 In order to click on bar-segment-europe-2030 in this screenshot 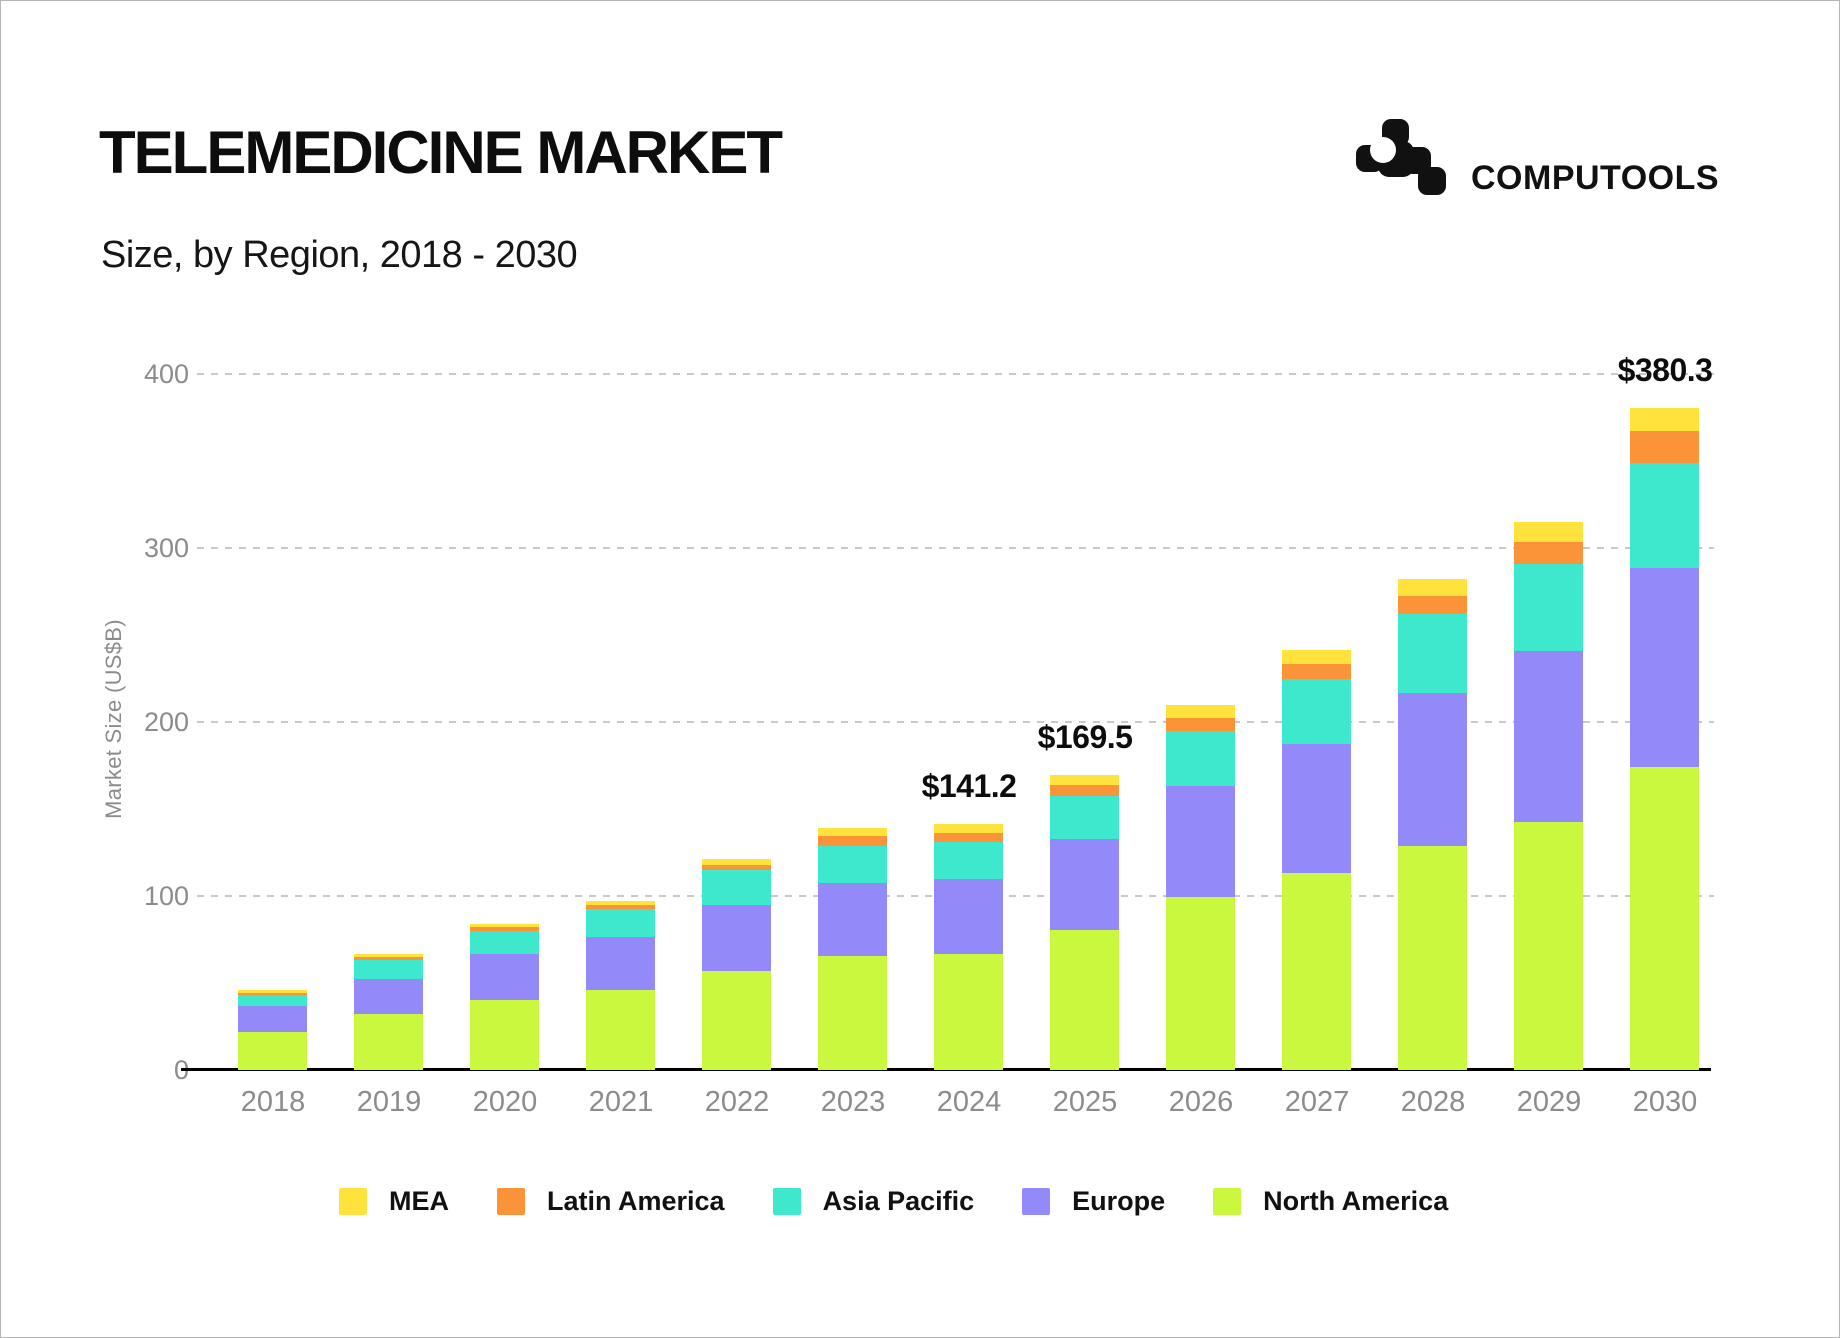, I will do `click(1664, 667)`.